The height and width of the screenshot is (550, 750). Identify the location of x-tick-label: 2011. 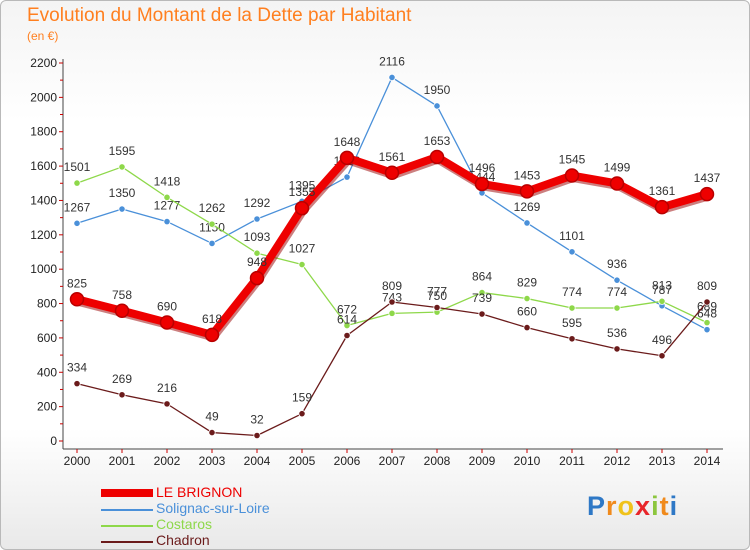
(572, 461).